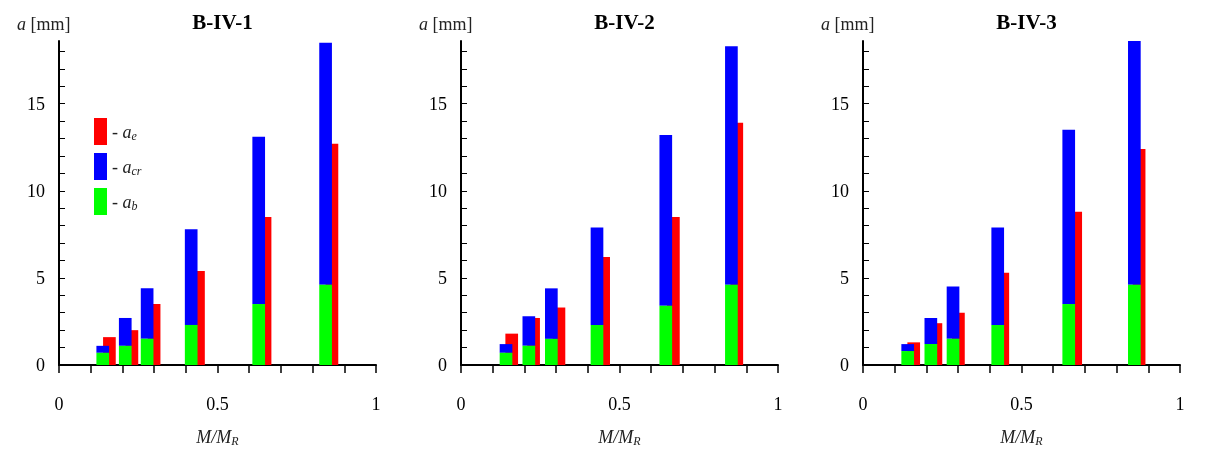  What do you see at coordinates (222, 21) in the screenshot?
I see `chart-title: B-IV-1` at bounding box center [222, 21].